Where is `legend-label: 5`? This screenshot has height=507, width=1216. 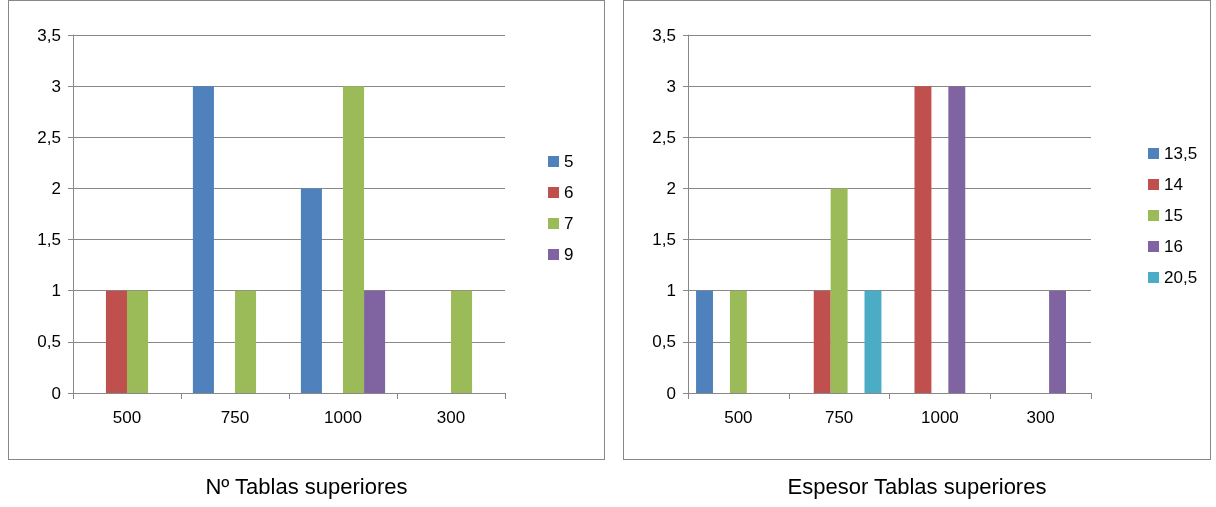 legend-label: 5 is located at coordinates (569, 161).